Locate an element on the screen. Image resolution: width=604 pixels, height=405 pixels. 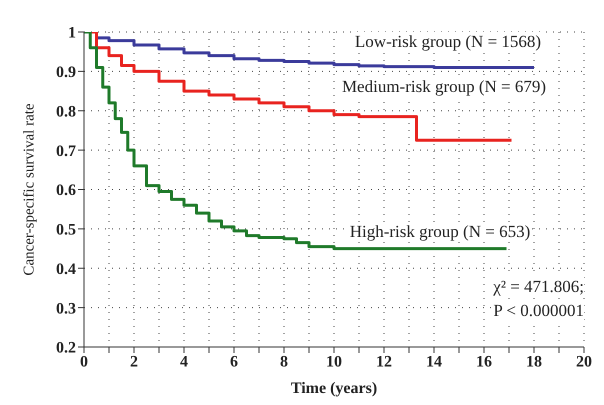
x-tick-label: 2 is located at coordinates (134, 361).